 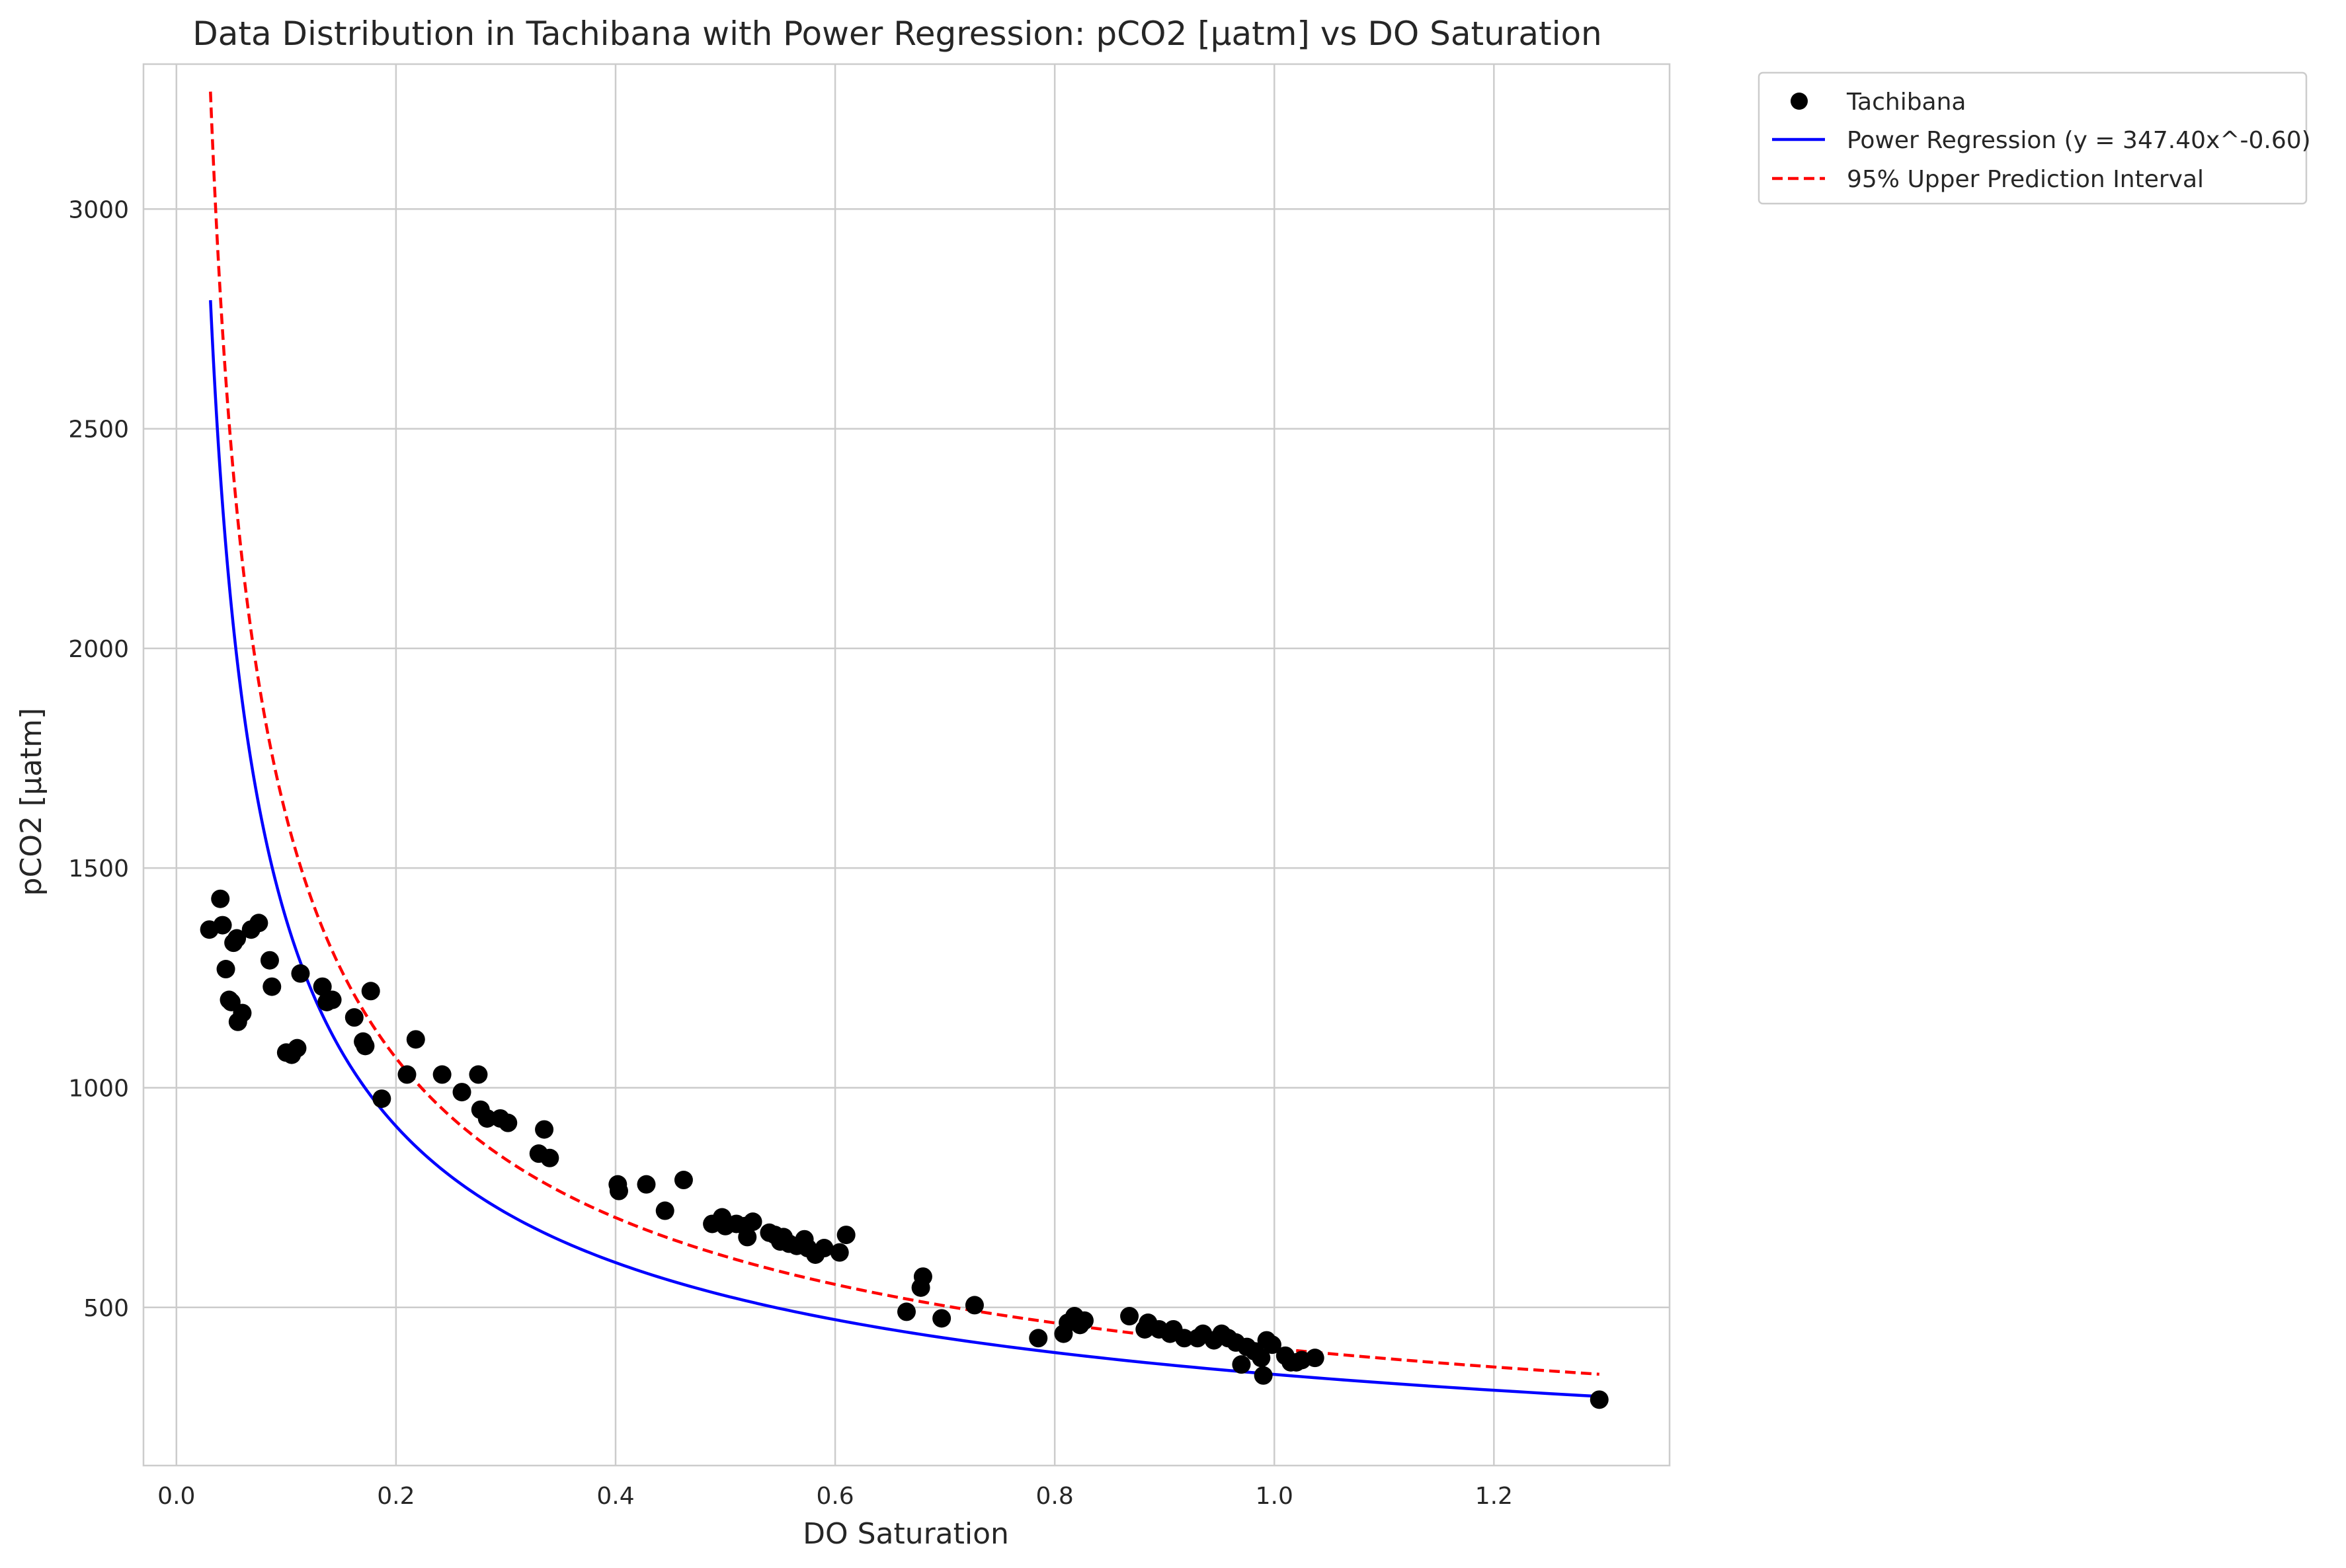 What do you see at coordinates (98, 1088) in the screenshot?
I see `y-tick-label: 1000` at bounding box center [98, 1088].